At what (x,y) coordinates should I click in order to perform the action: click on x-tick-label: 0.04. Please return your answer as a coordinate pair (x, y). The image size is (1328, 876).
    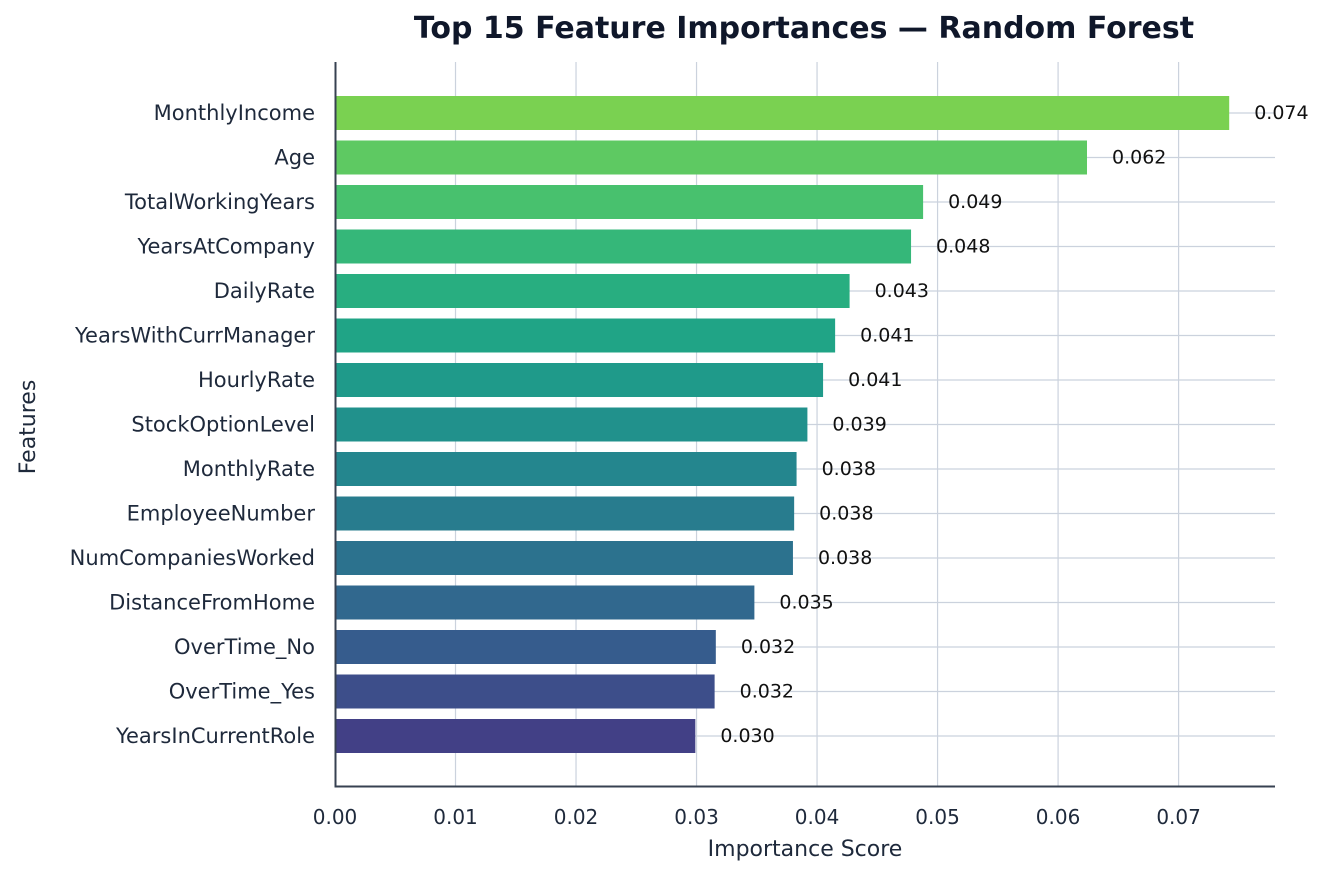
    Looking at the image, I should click on (817, 817).